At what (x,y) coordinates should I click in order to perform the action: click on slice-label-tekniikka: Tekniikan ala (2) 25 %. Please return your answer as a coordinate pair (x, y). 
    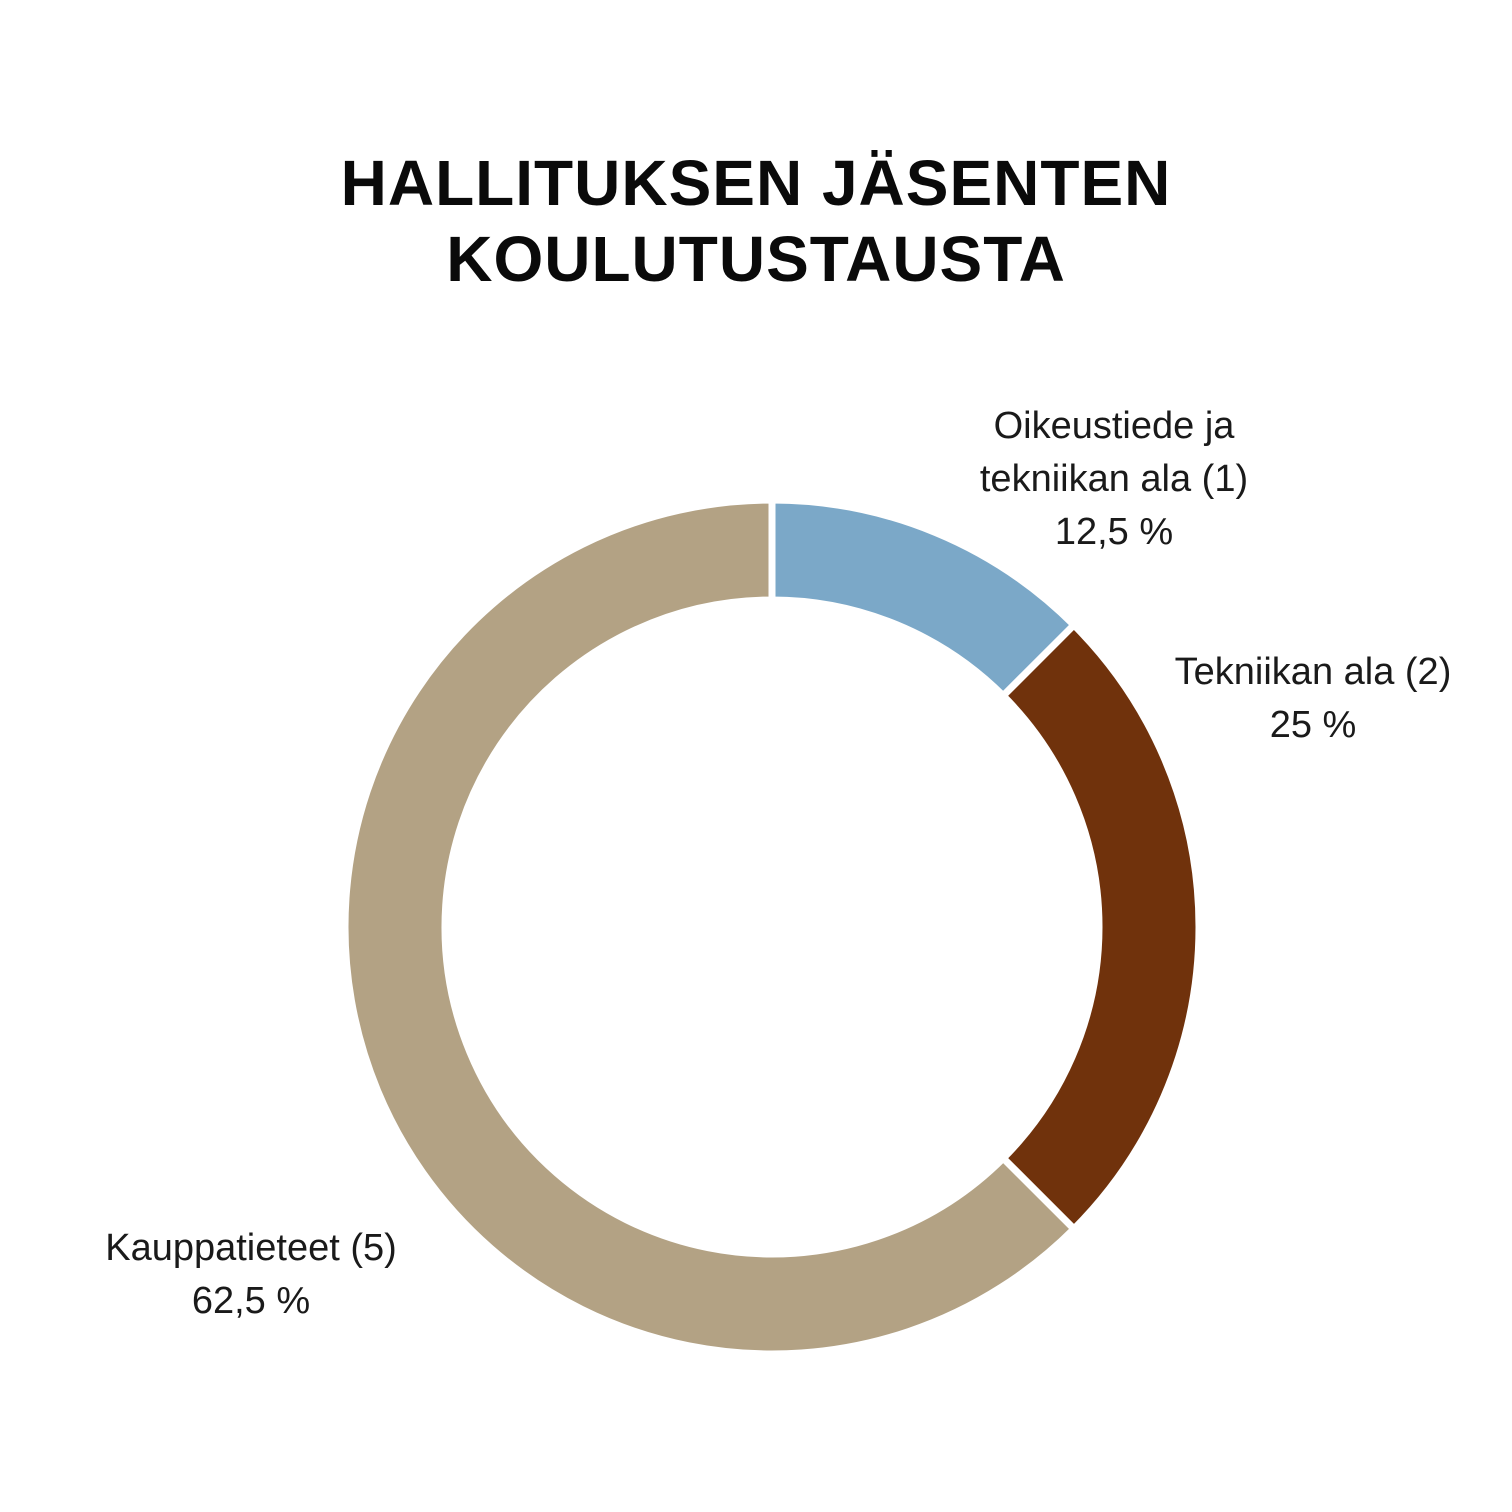
    Looking at the image, I should click on (1313, 699).